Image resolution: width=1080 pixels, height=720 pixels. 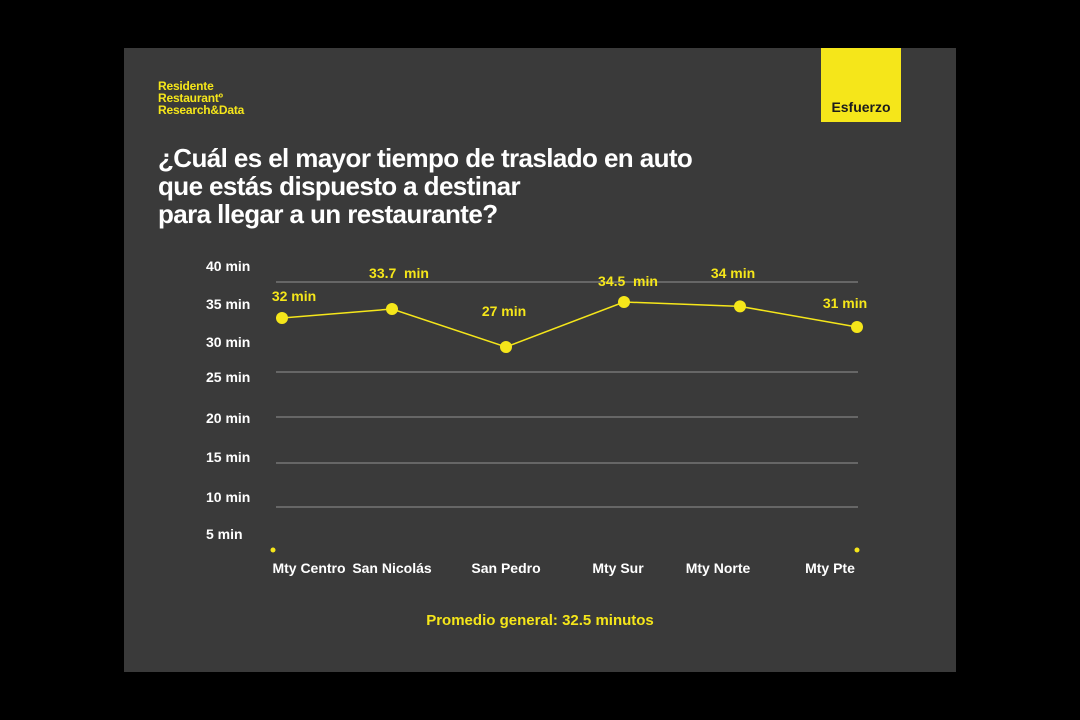 I want to click on y-tick-label: 15 min, so click(x=228, y=457).